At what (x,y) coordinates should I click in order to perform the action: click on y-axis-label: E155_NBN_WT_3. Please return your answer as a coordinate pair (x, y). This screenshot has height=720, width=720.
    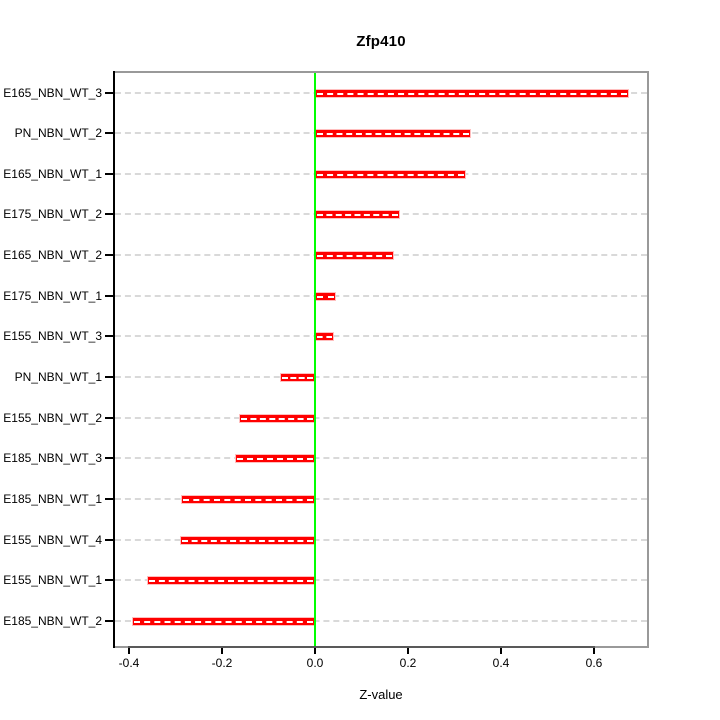
    Looking at the image, I should click on (52, 336).